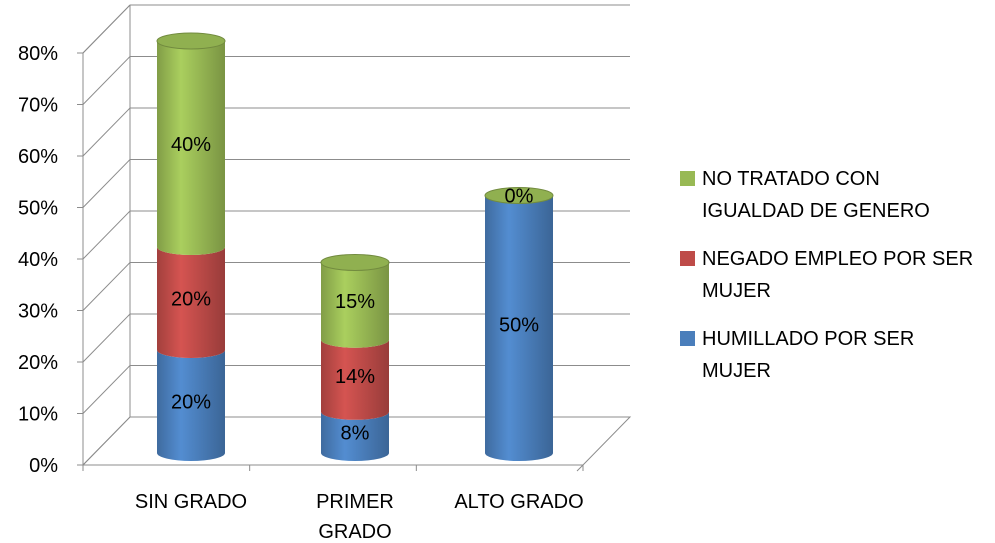  What do you see at coordinates (38, 415) in the screenshot?
I see `y-tick-label: 10%` at bounding box center [38, 415].